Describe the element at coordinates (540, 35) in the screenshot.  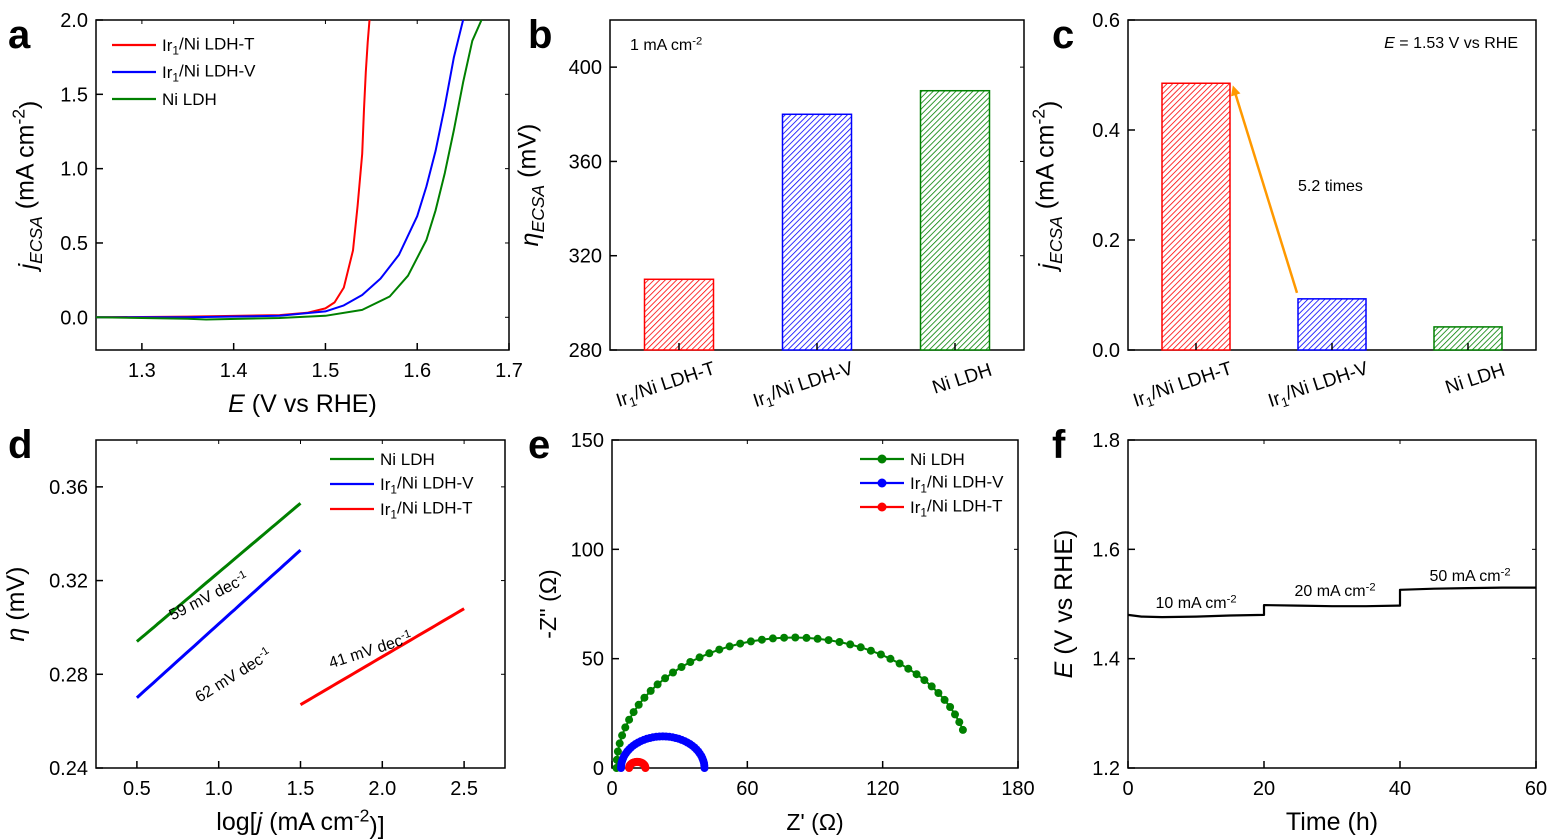
I see `panel-label-b: b` at that location.